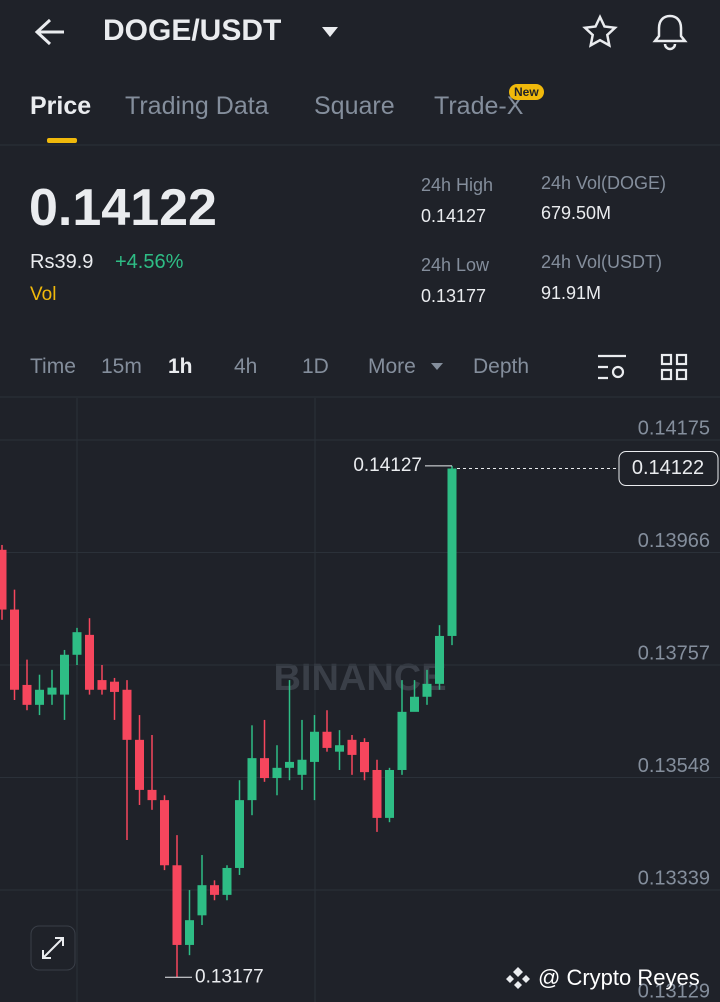 Image resolution: width=720 pixels, height=1002 pixels. What do you see at coordinates (454, 216) in the screenshot?
I see `stat-value: 0.14127` at bounding box center [454, 216].